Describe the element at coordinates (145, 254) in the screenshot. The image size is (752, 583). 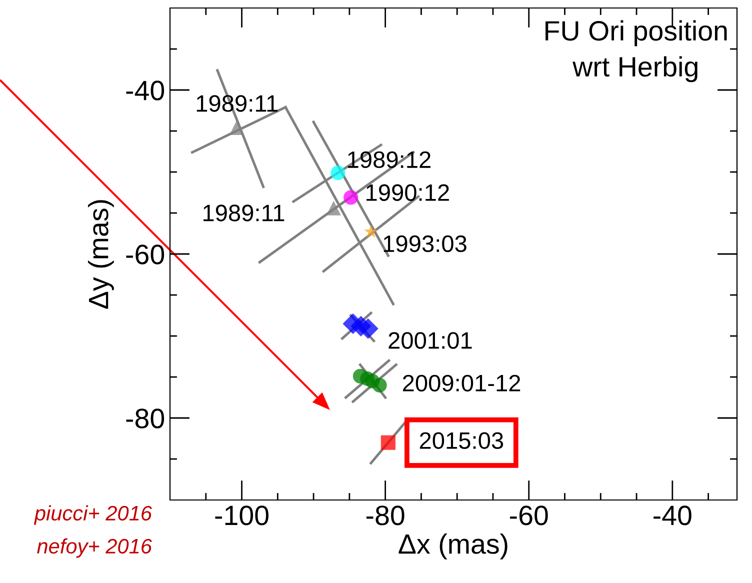
I see `y-tick-label: -60` at that location.